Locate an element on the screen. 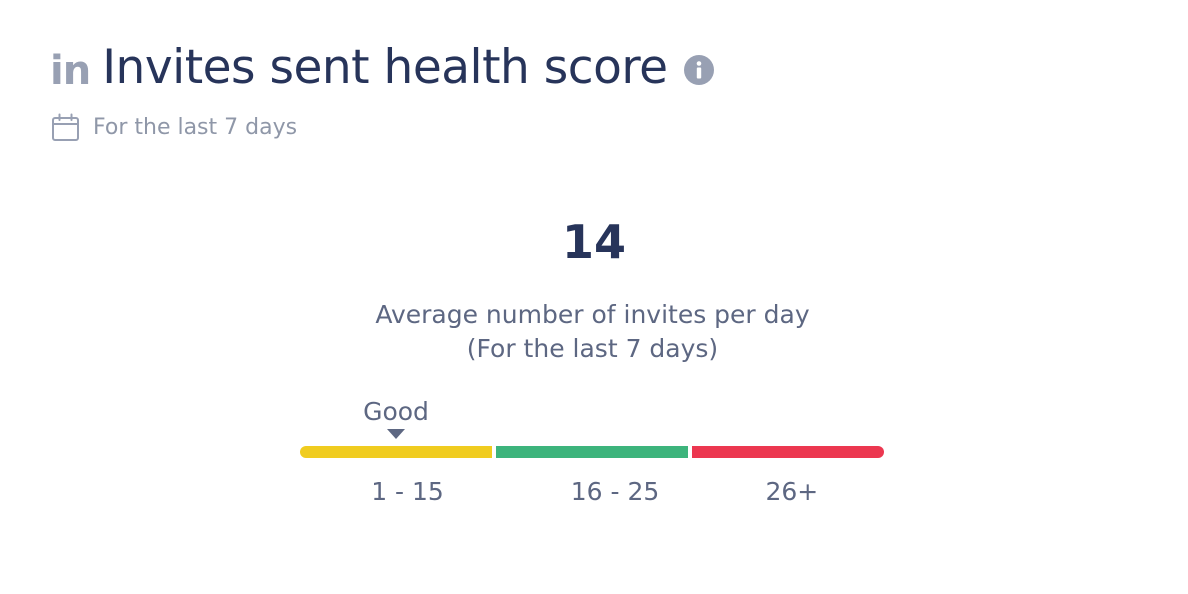 The width and height of the screenshot is (1188, 594). gauge-range-label: 1 - 15 is located at coordinates (407, 491).